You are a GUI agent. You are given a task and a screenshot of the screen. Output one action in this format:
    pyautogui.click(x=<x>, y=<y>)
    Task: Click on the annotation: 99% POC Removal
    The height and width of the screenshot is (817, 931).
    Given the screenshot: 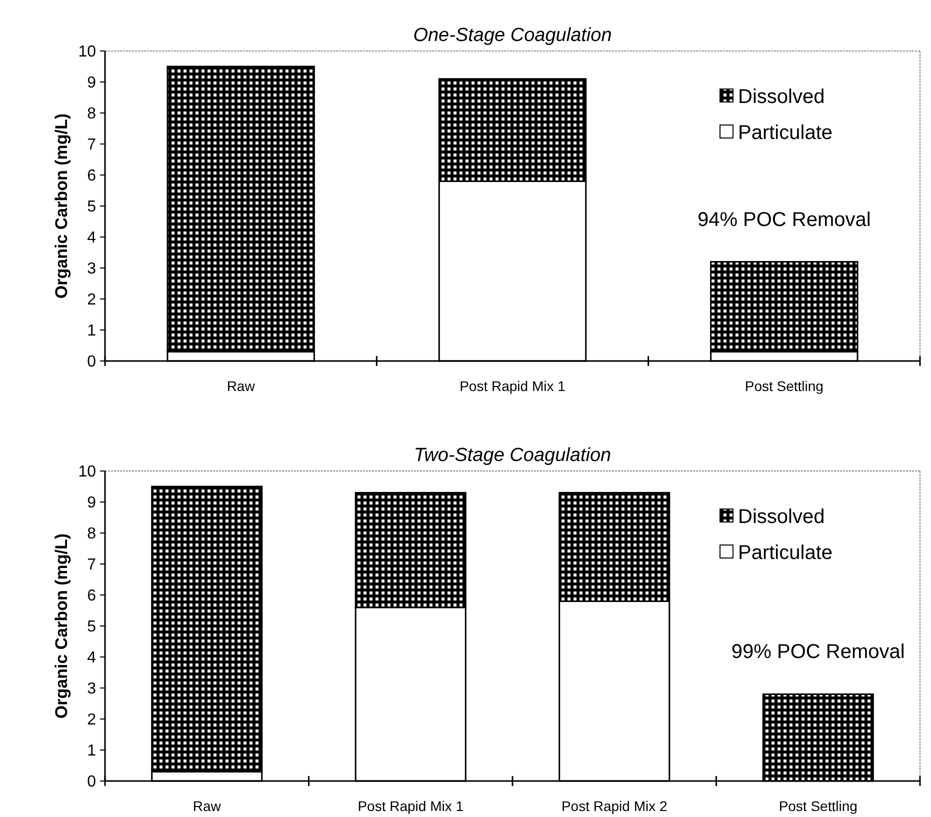 What is the action you would take?
    pyautogui.click(x=818, y=652)
    